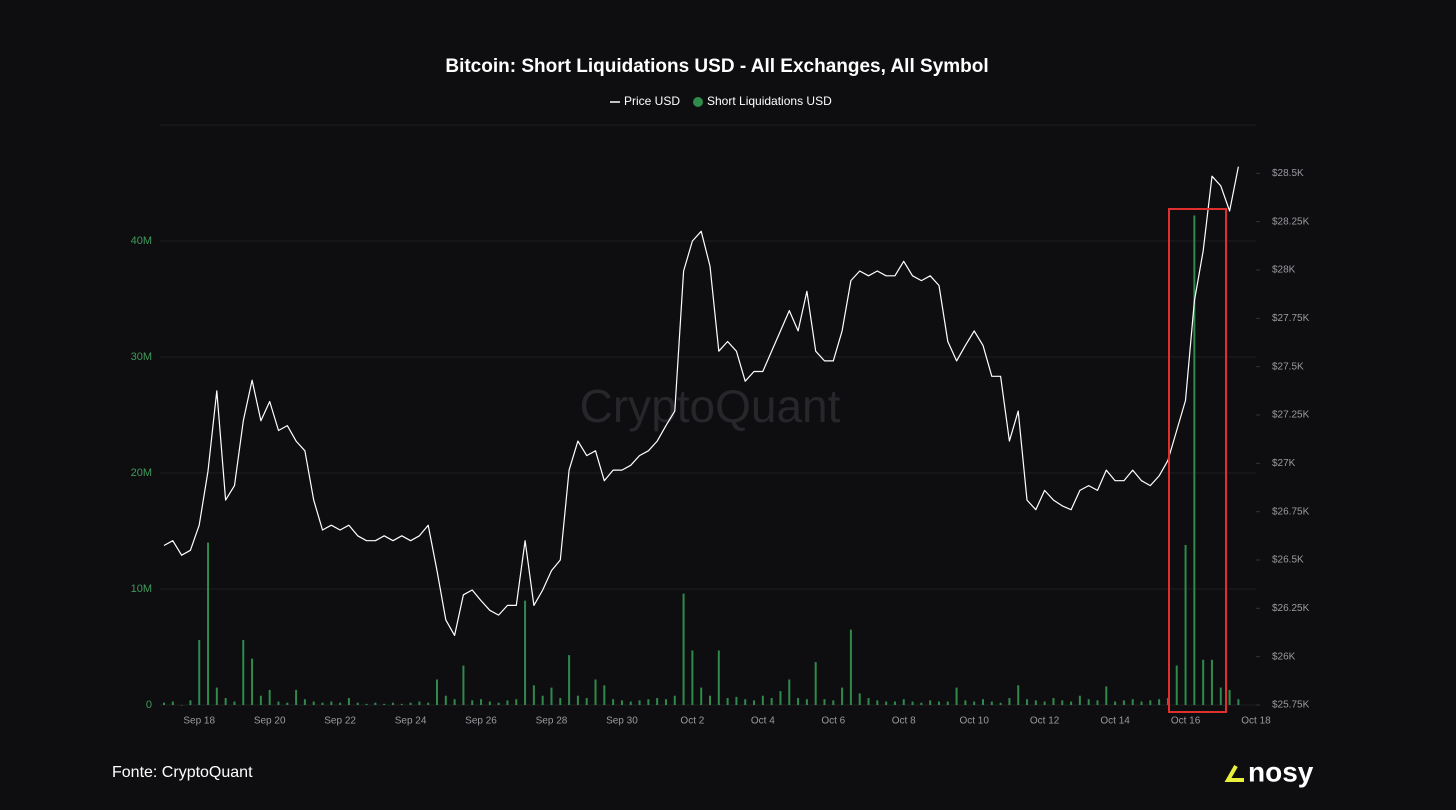 Image resolution: width=1456 pixels, height=810 pixels. Describe the element at coordinates (710, 406) in the screenshot. I see `watermark: CryptoQuant` at that location.